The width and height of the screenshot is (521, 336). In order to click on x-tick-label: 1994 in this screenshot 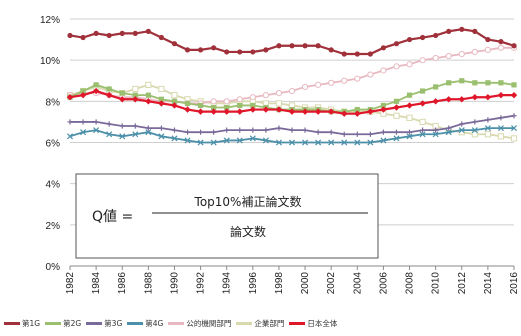, I will do `click(227, 283)`.